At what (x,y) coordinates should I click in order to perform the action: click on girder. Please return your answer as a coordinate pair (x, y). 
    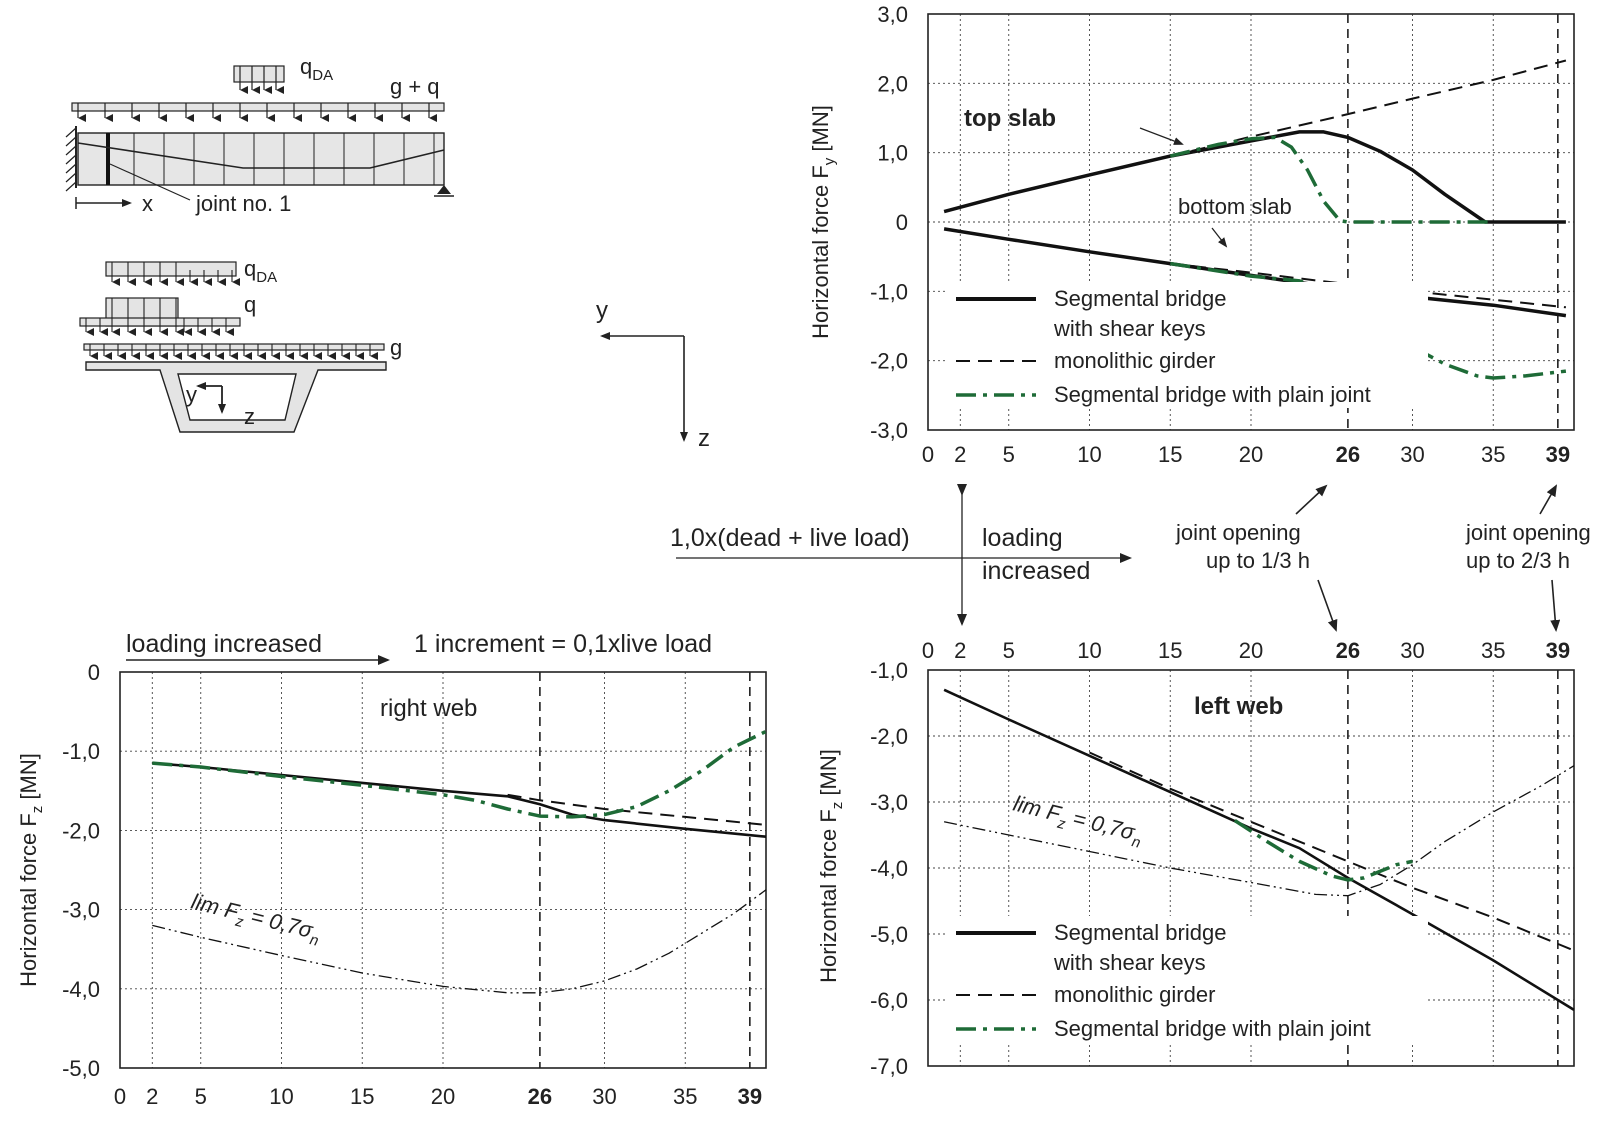
    Looking at the image, I should click on (261, 159).